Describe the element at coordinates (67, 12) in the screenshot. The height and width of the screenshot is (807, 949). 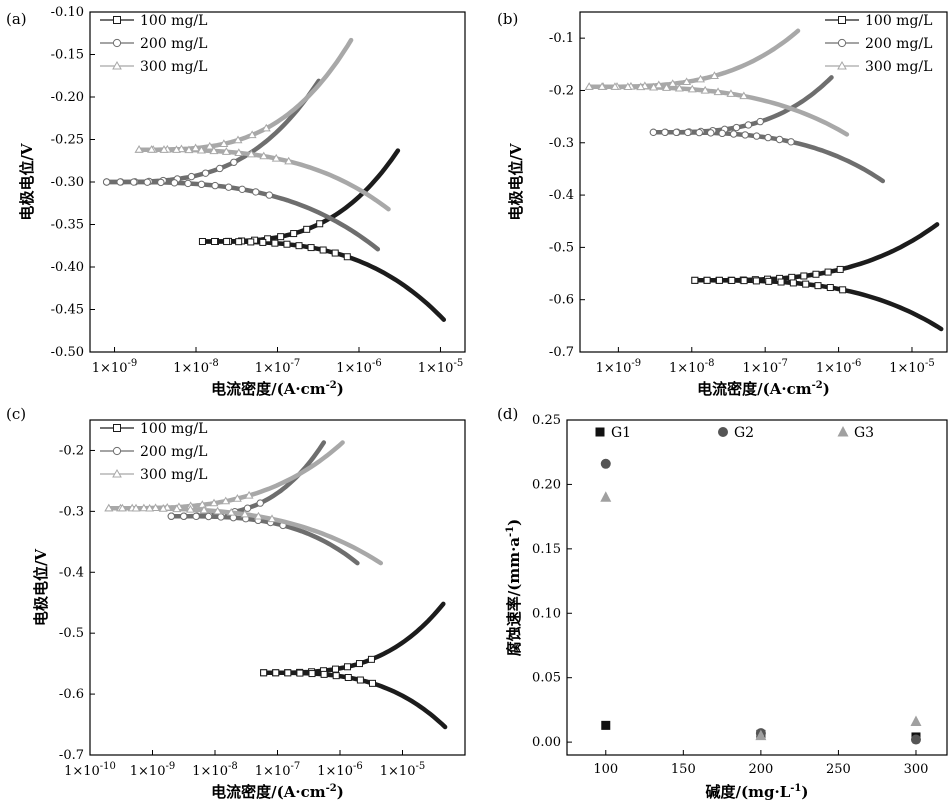
I see `y-tick-label: -0.10` at that location.